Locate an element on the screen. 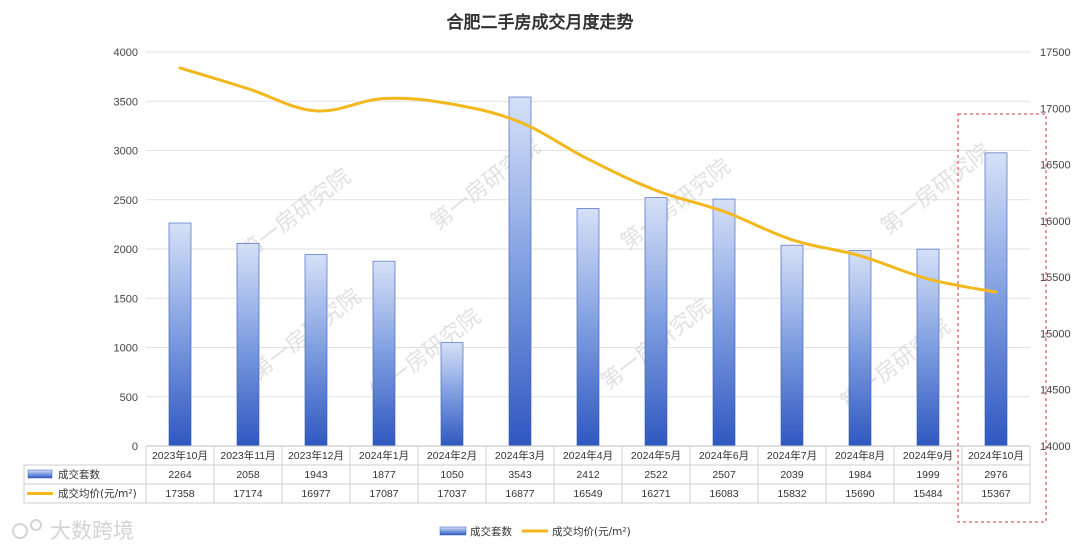  x-tick-label: 2024年10月 is located at coordinates (996, 455).